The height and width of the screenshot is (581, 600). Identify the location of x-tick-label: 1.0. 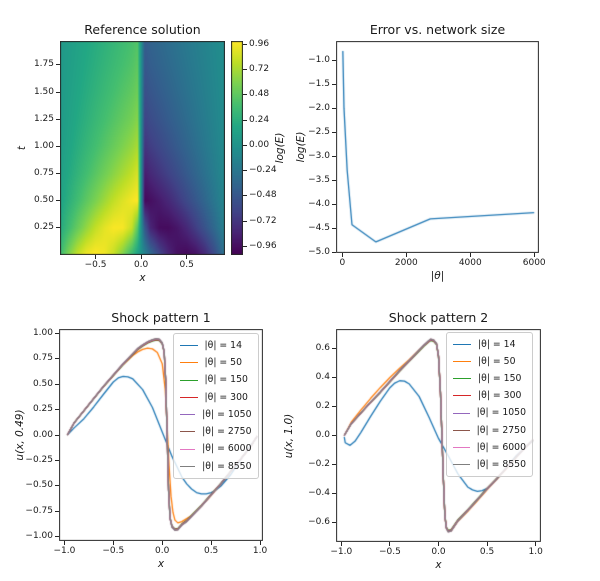
(260, 551).